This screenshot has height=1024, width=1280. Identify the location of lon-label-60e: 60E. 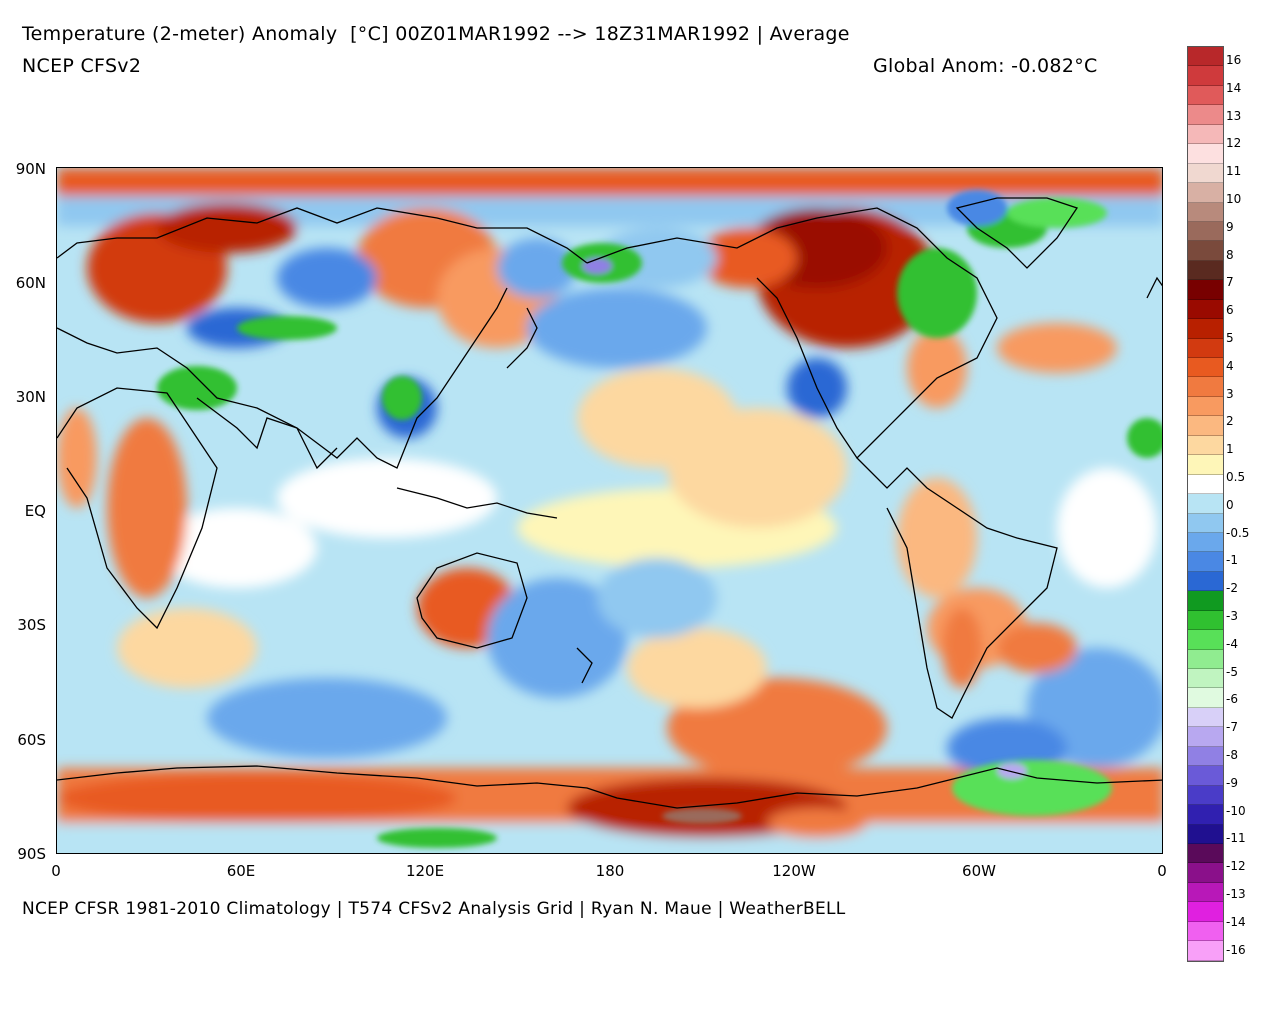
(241, 871).